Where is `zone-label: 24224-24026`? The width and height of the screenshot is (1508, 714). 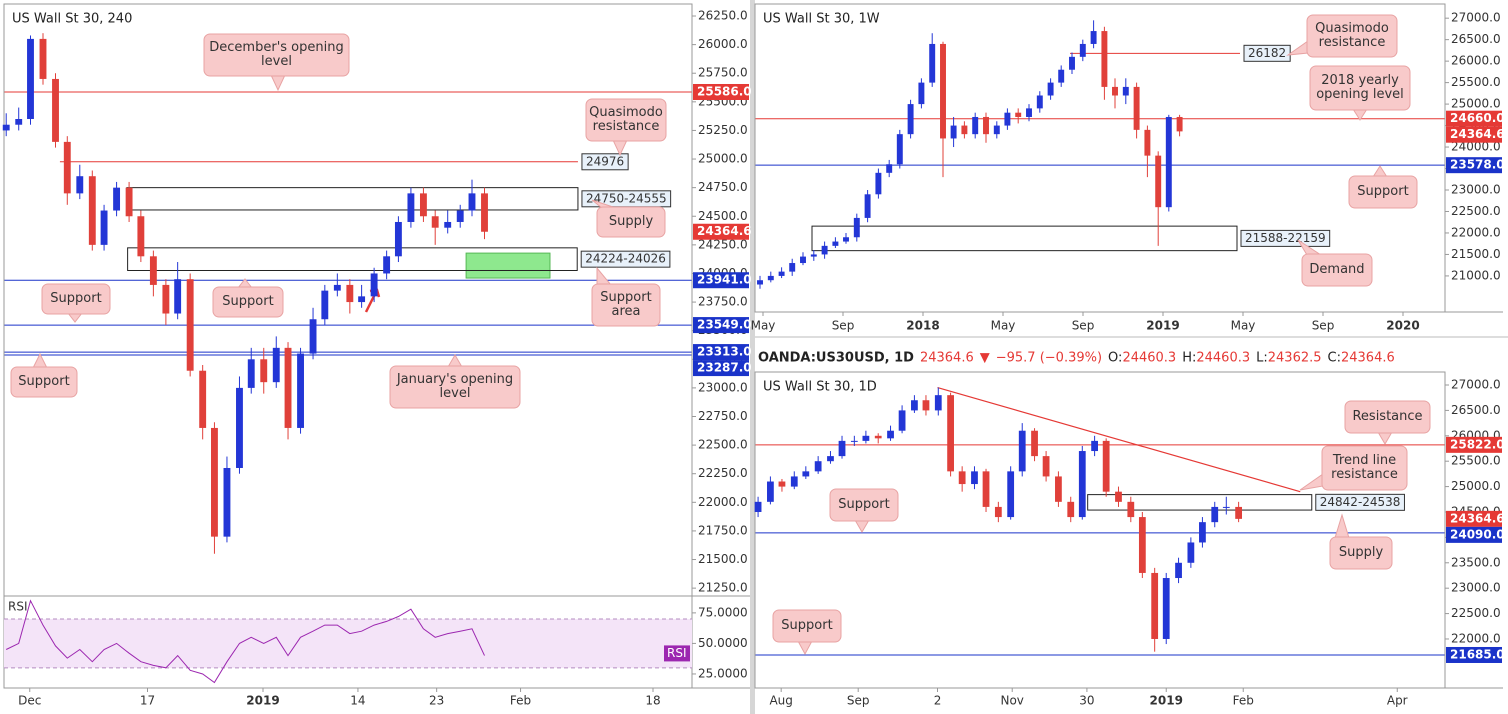
zone-label: 24224-24026 is located at coordinates (625, 259).